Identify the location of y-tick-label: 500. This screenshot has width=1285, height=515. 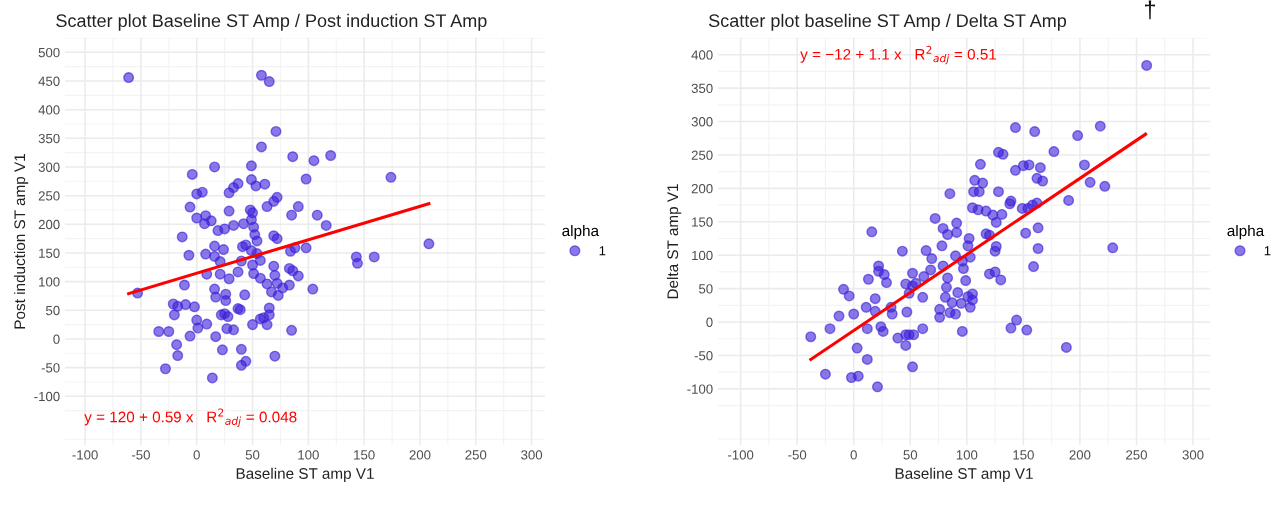
(49, 52).